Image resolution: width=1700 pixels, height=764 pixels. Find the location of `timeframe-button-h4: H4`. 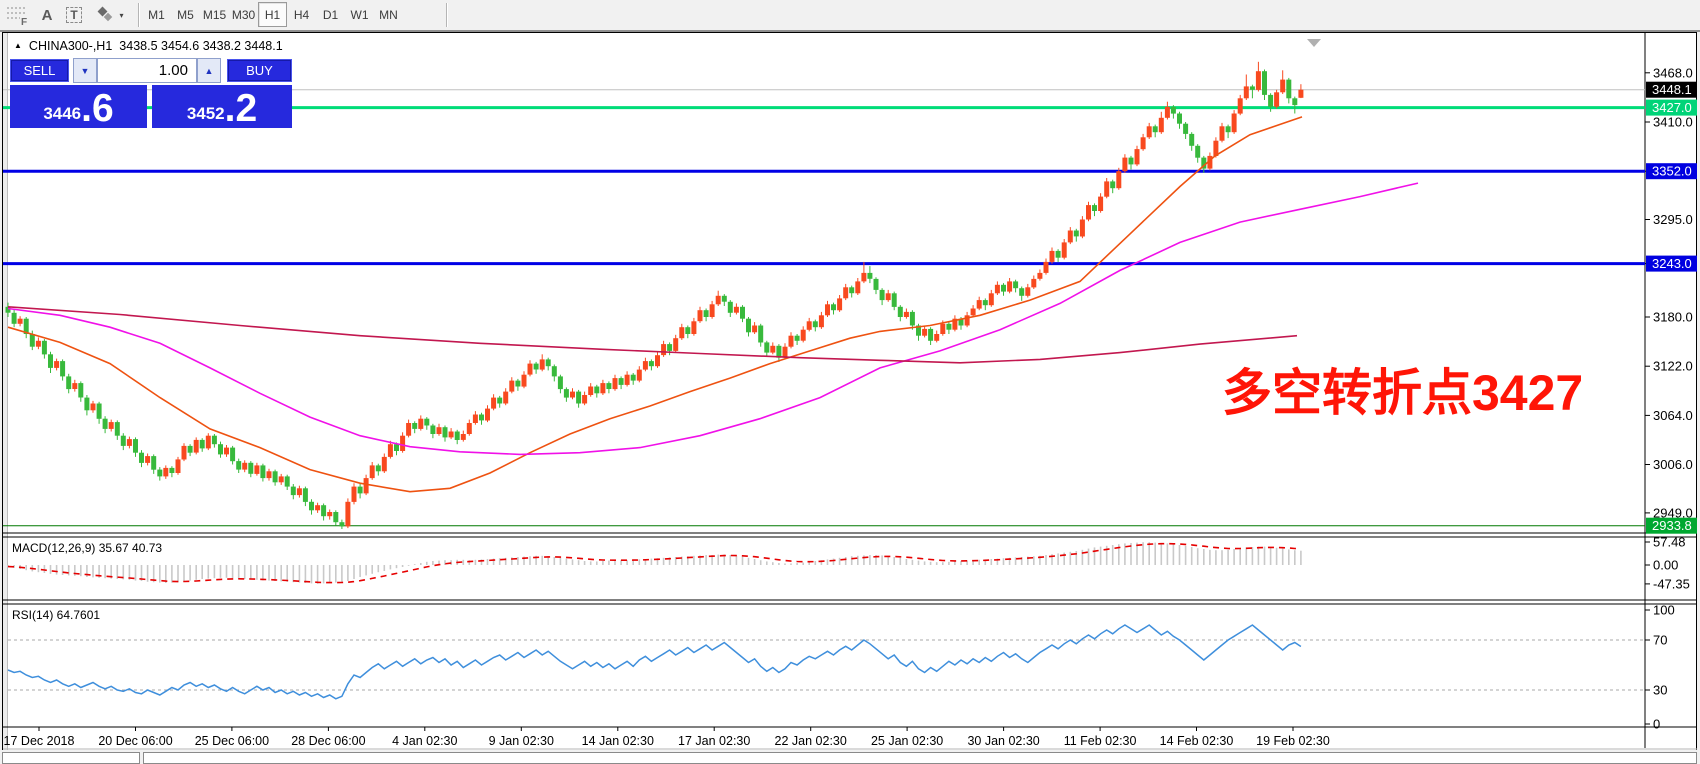

timeframe-button-h4: H4 is located at coordinates (301, 14).